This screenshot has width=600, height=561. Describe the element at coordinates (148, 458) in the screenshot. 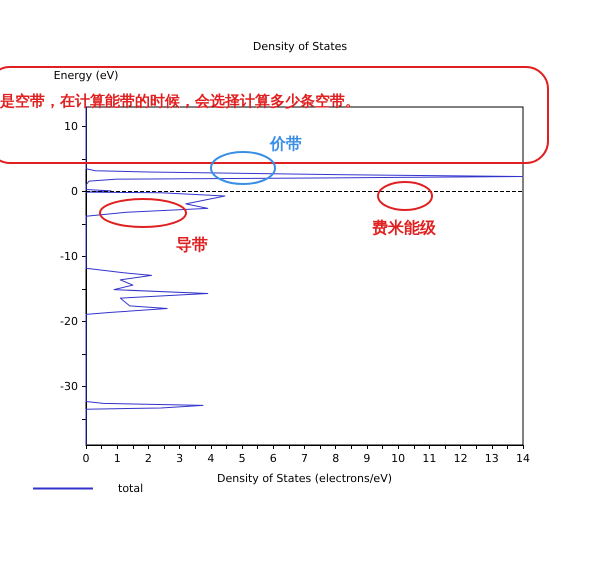

I see `x-tick-label: 2` at that location.